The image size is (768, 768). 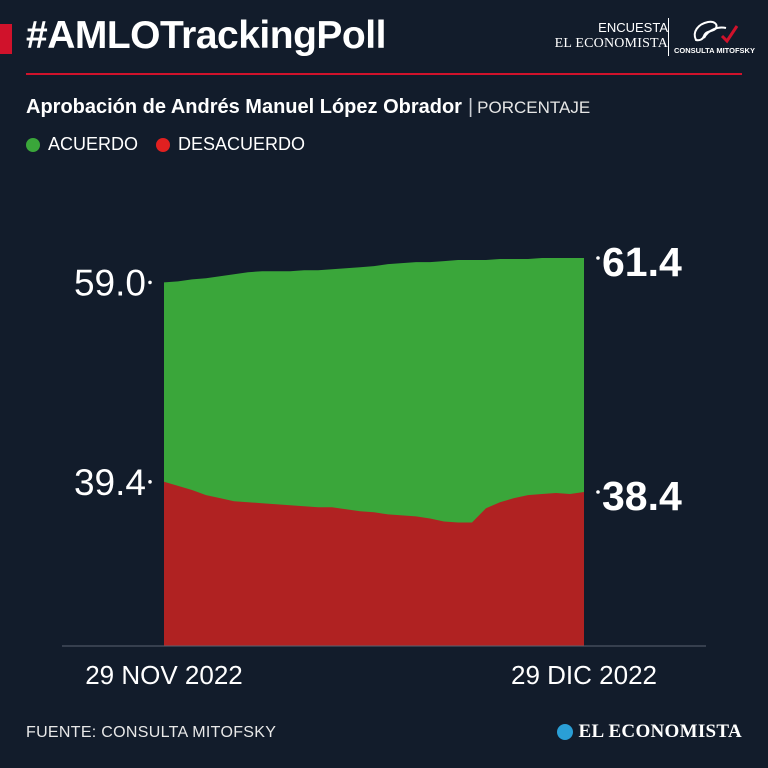 What do you see at coordinates (564, 732) in the screenshot?
I see `el-economista-logo-icon` at bounding box center [564, 732].